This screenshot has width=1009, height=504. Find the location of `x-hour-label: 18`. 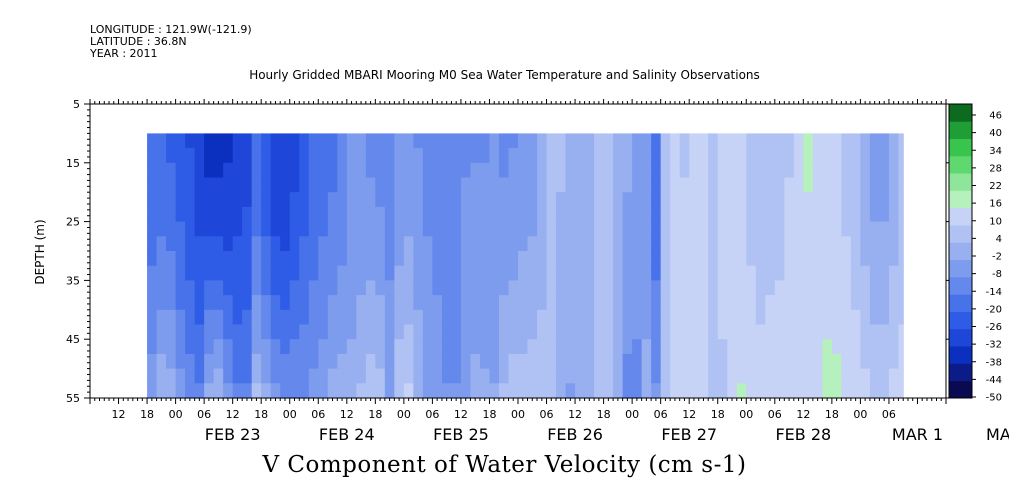

x-hour-label: 18 is located at coordinates (604, 414).